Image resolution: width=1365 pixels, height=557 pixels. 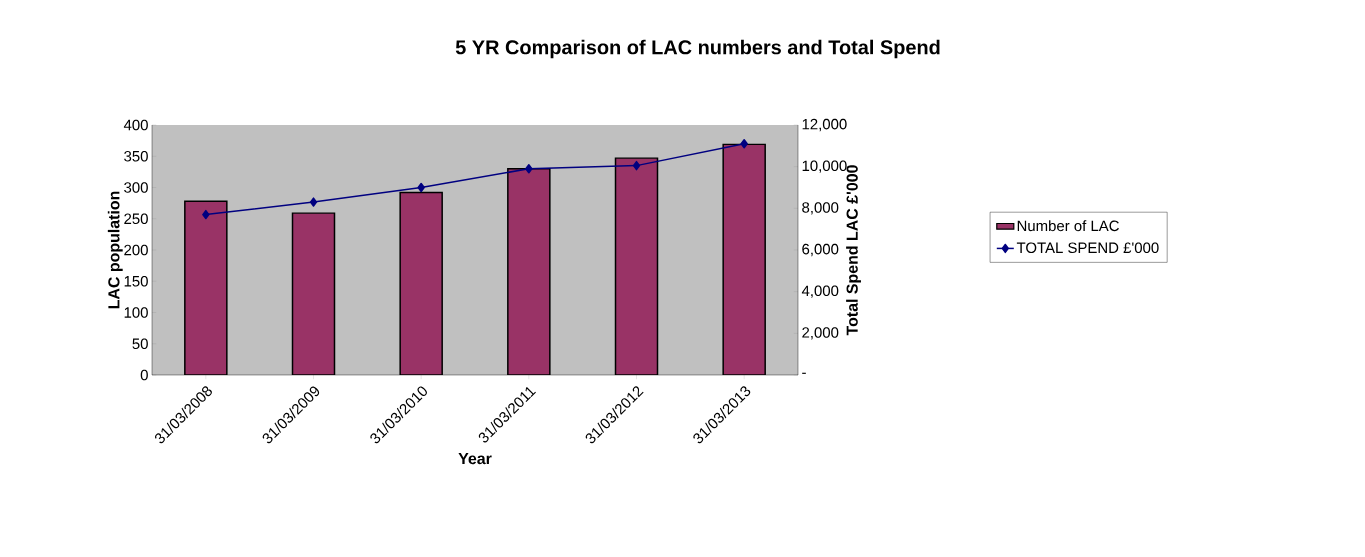 I want to click on y-tick-label: 250, so click(x=136, y=219).